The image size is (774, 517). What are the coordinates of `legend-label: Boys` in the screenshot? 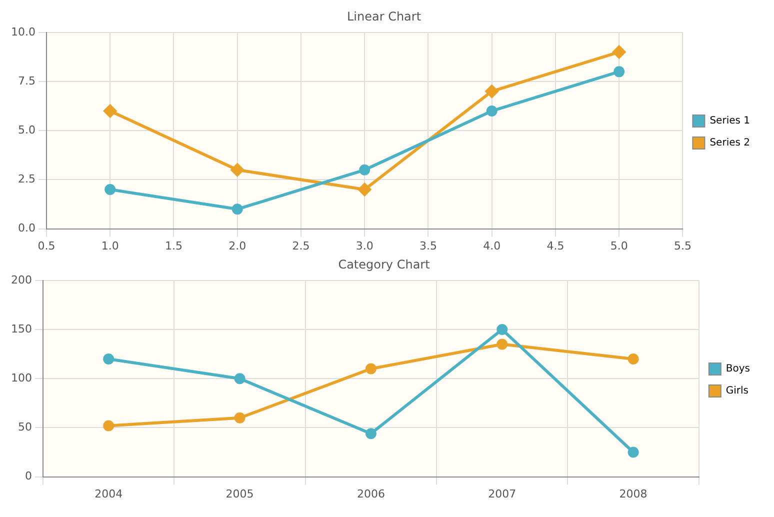 It's located at (738, 369).